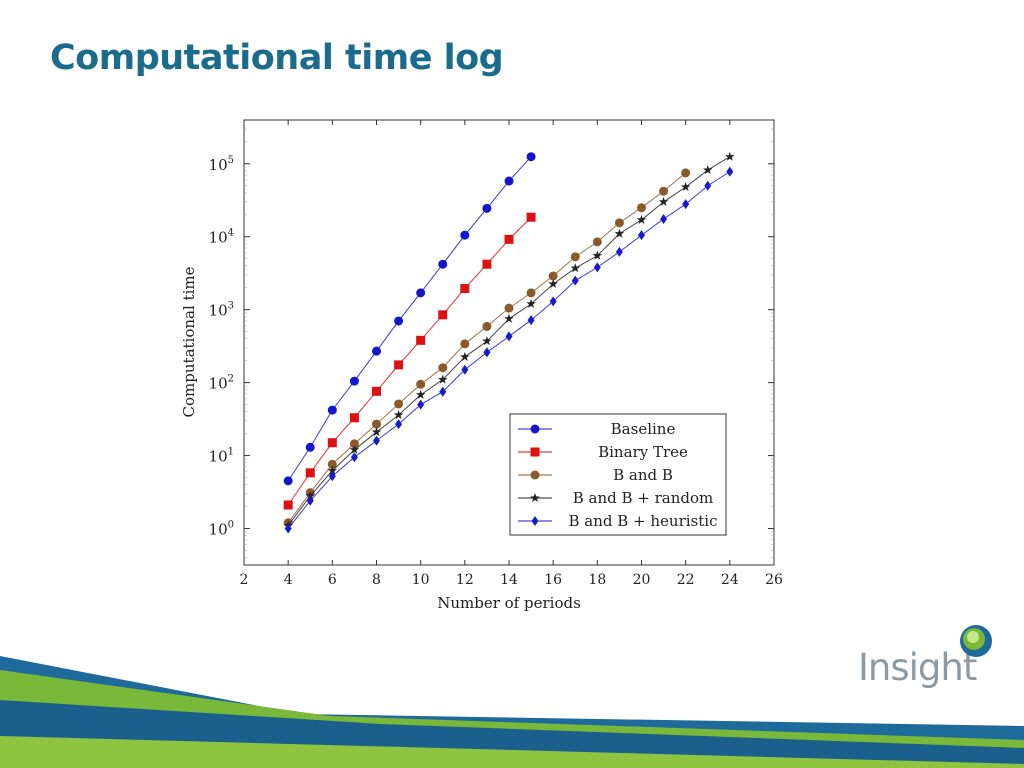 The image size is (1024, 768). Describe the element at coordinates (643, 498) in the screenshot. I see `legend-label: B and B + random` at that location.